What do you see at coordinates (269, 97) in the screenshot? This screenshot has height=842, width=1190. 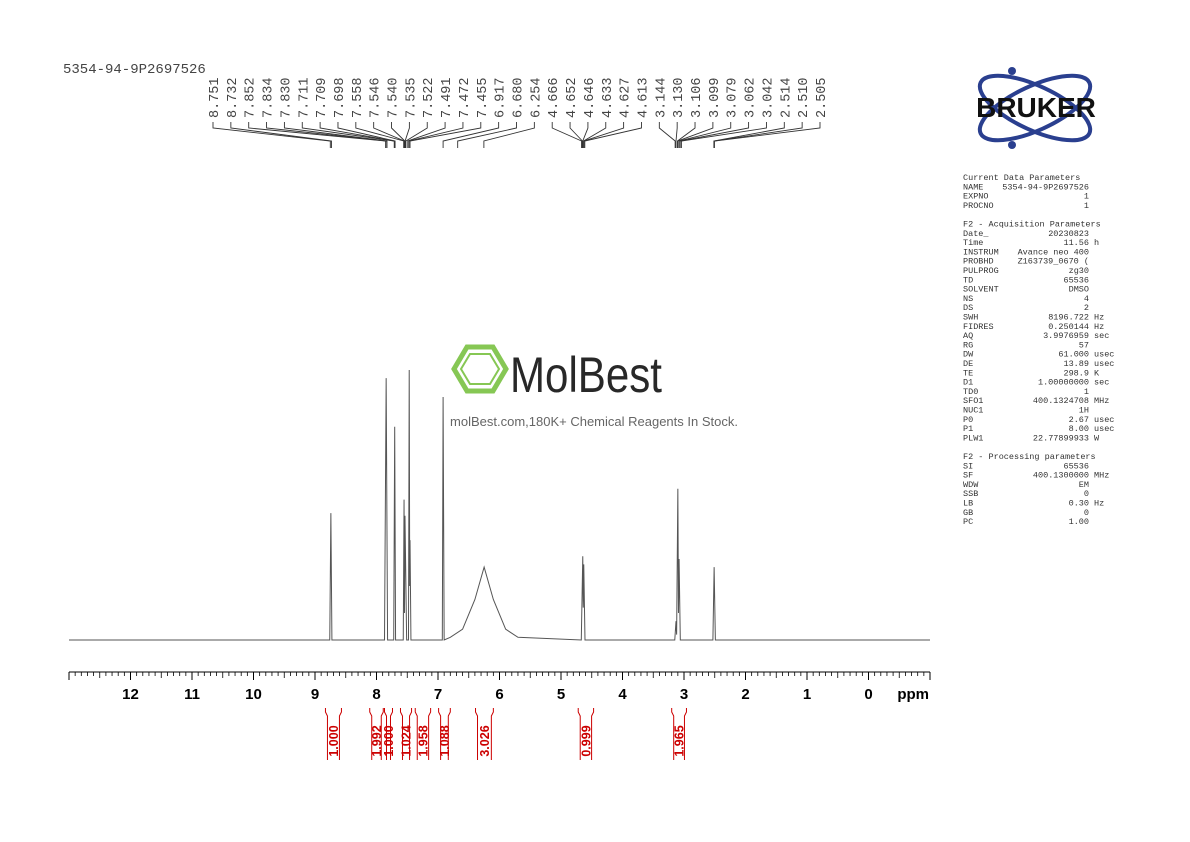 I see `peak-label: 7.834` at bounding box center [269, 97].